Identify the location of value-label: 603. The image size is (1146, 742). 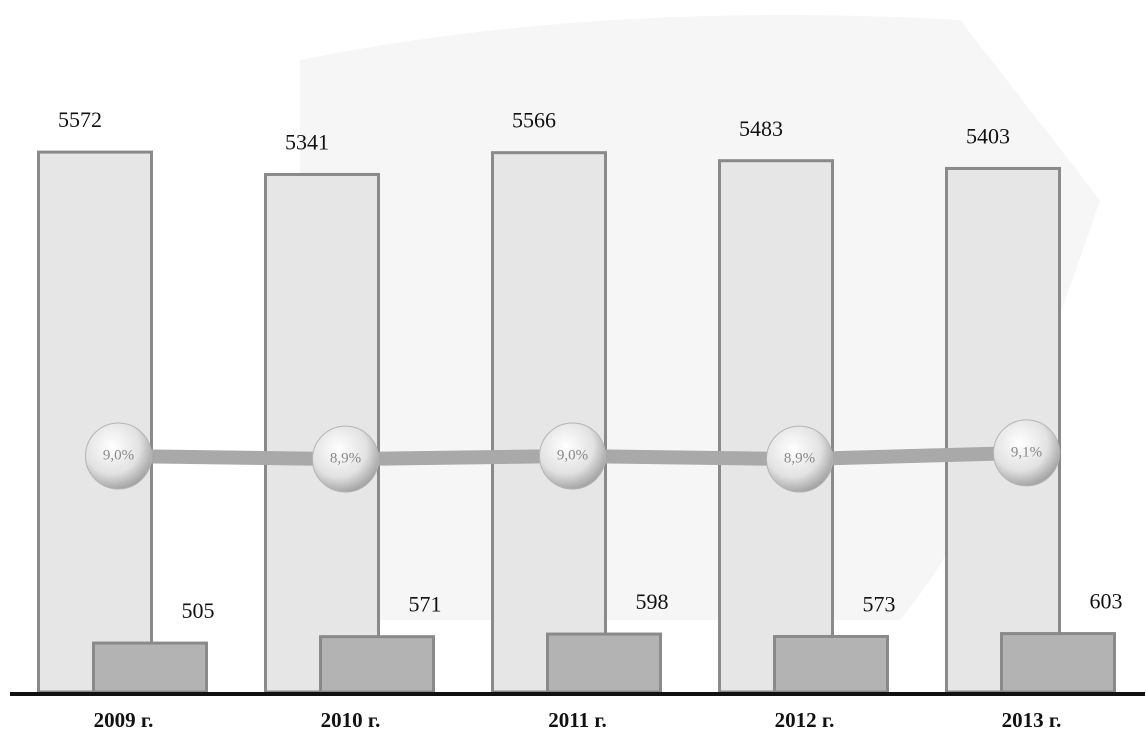
(1106, 601).